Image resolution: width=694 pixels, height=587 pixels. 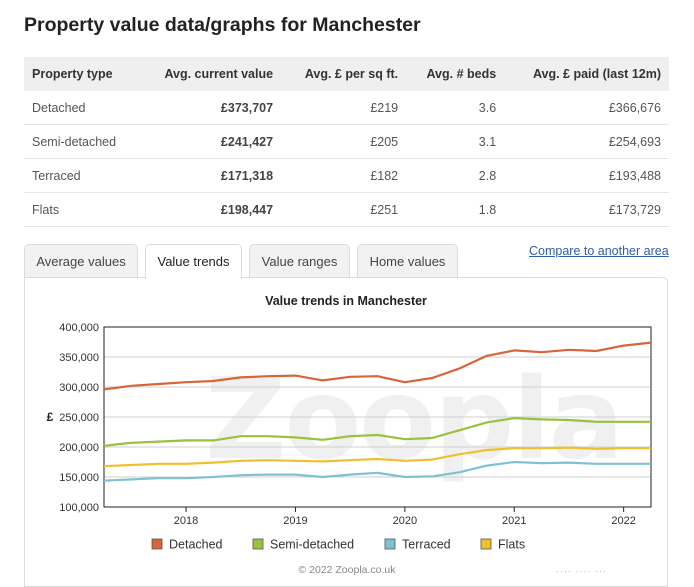 I want to click on table-row: Flats £198,447 £251 1.8 £173,729, so click(x=346, y=209).